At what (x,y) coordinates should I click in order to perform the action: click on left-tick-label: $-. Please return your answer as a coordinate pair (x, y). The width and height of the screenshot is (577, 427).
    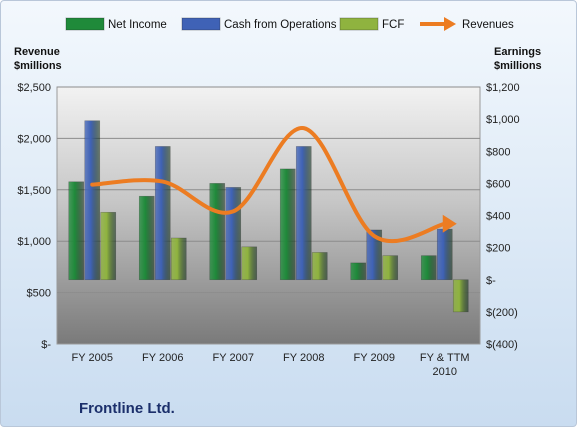
    Looking at the image, I should click on (46, 345).